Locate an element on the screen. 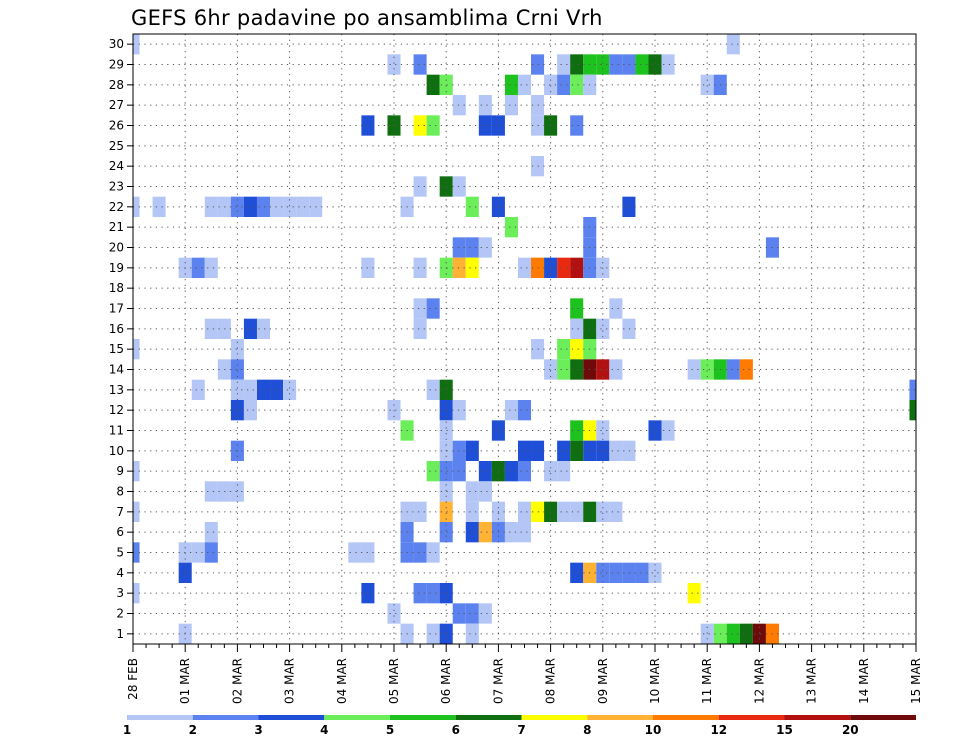 This screenshot has width=960, height=742. y-tick-label: 20 is located at coordinates (116, 248).